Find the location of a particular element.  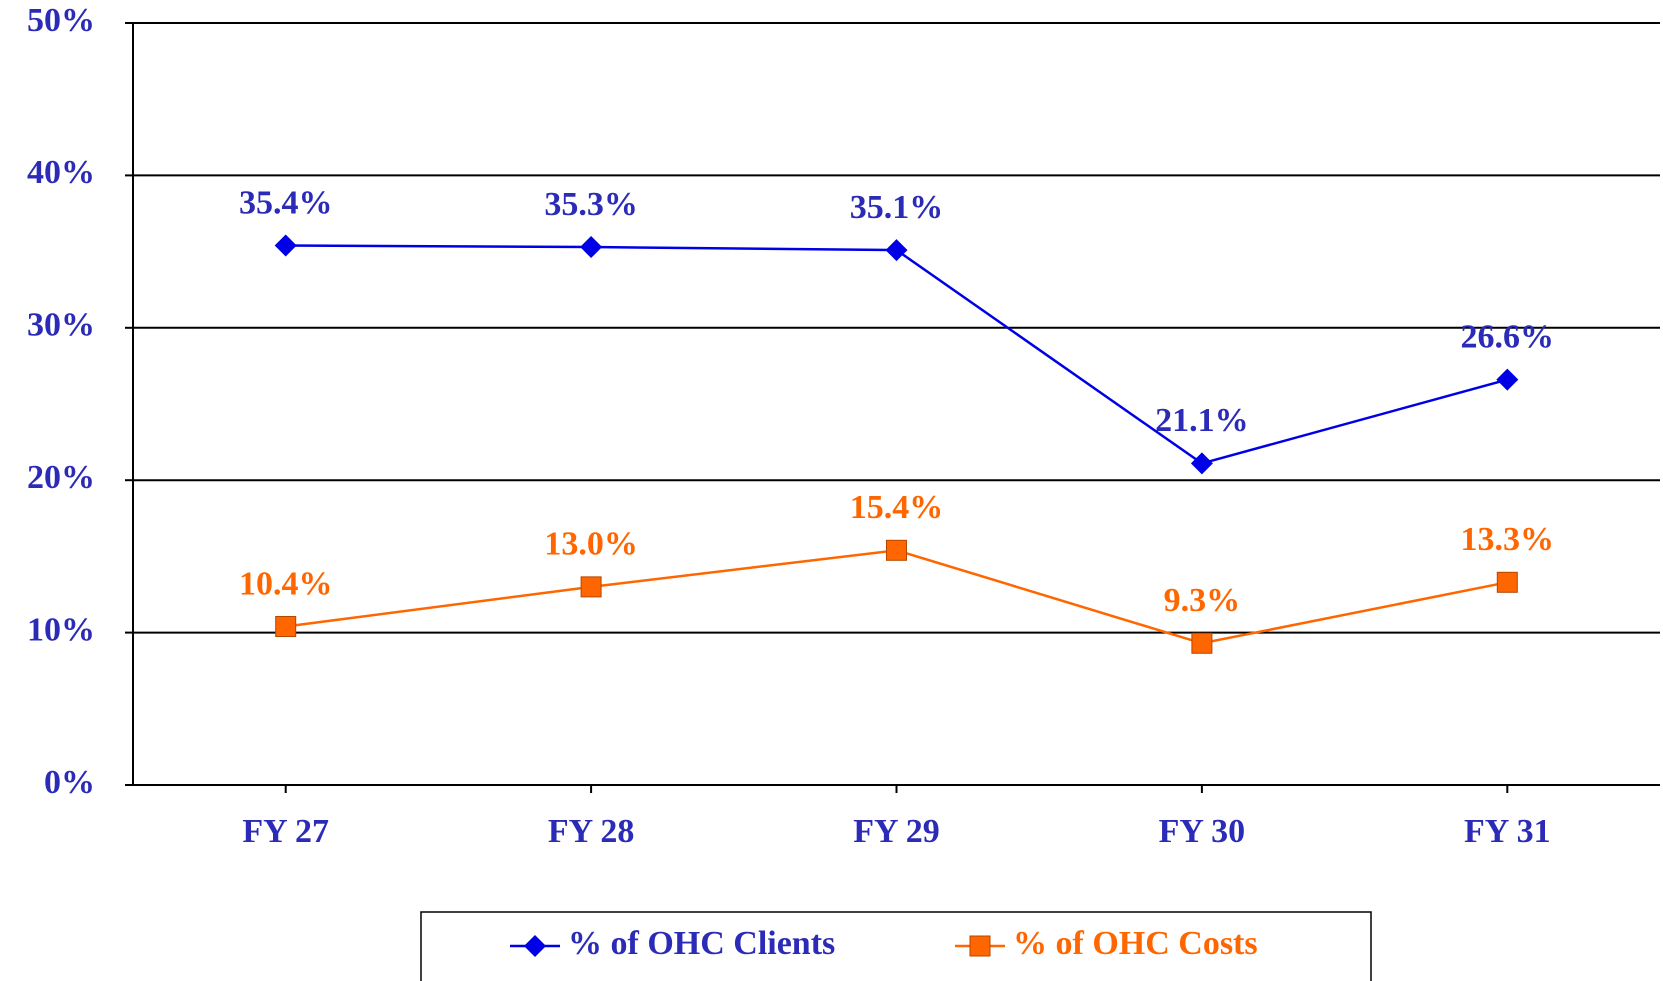

data-label: 9.3% is located at coordinates (1202, 600).